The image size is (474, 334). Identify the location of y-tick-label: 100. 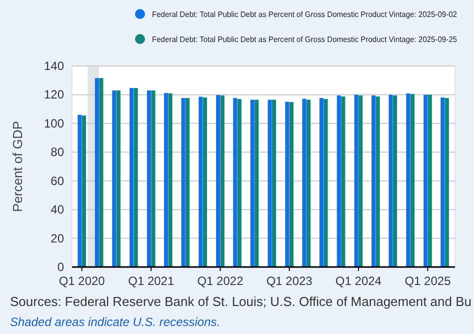
(54, 123).